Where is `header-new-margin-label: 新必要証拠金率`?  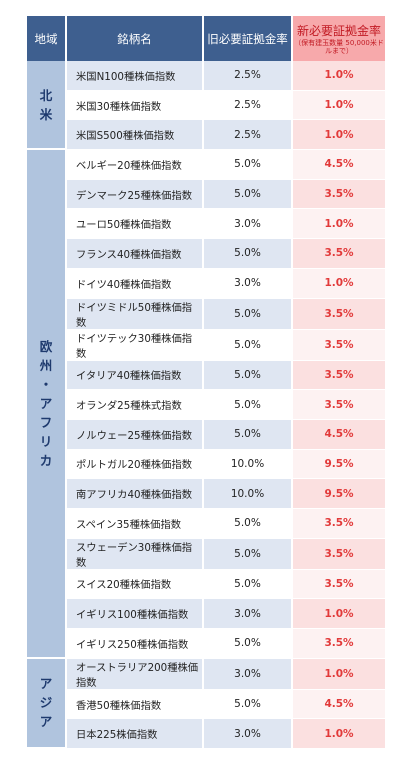 header-new-margin-label: 新必要証拠金率 is located at coordinates (338, 30).